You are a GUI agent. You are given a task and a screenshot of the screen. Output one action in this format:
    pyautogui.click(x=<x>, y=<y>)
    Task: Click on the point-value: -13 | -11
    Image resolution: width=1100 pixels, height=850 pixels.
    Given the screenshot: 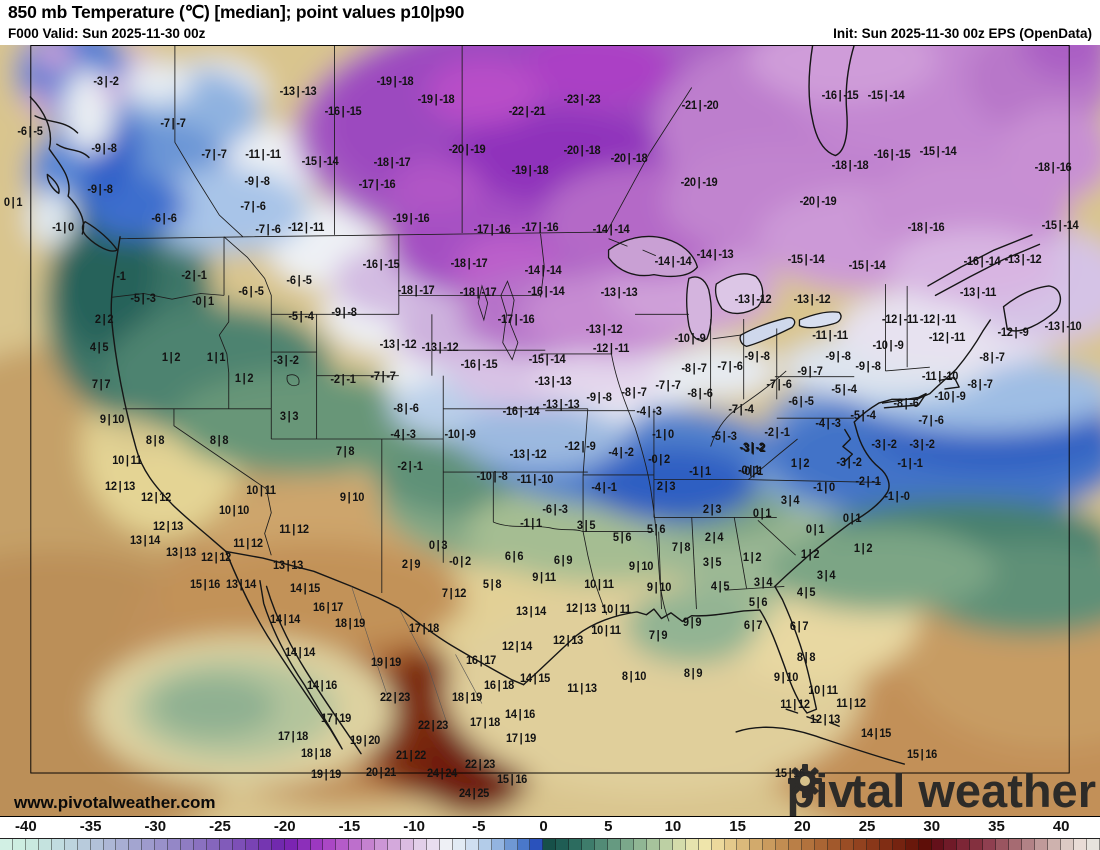 What is the action you would take?
    pyautogui.click(x=978, y=293)
    